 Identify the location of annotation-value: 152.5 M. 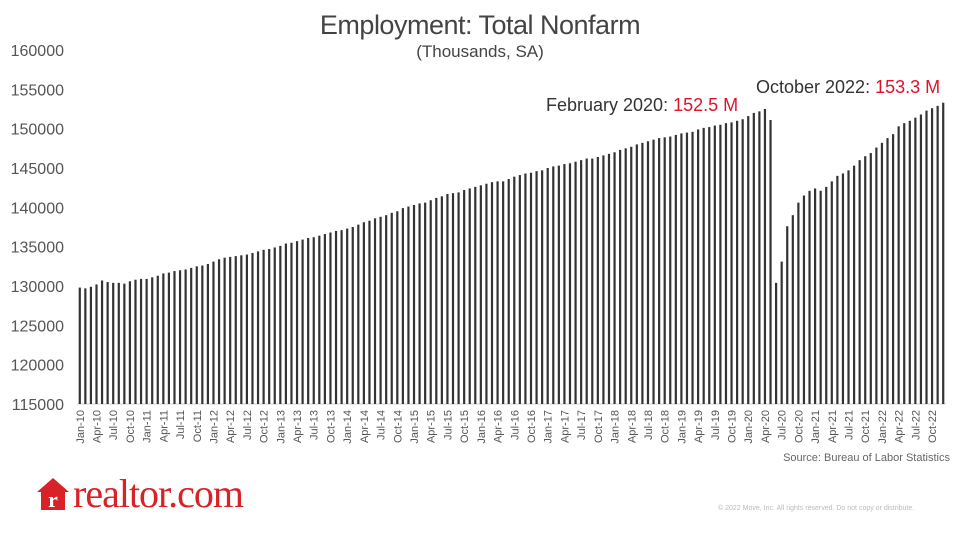
(706, 105).